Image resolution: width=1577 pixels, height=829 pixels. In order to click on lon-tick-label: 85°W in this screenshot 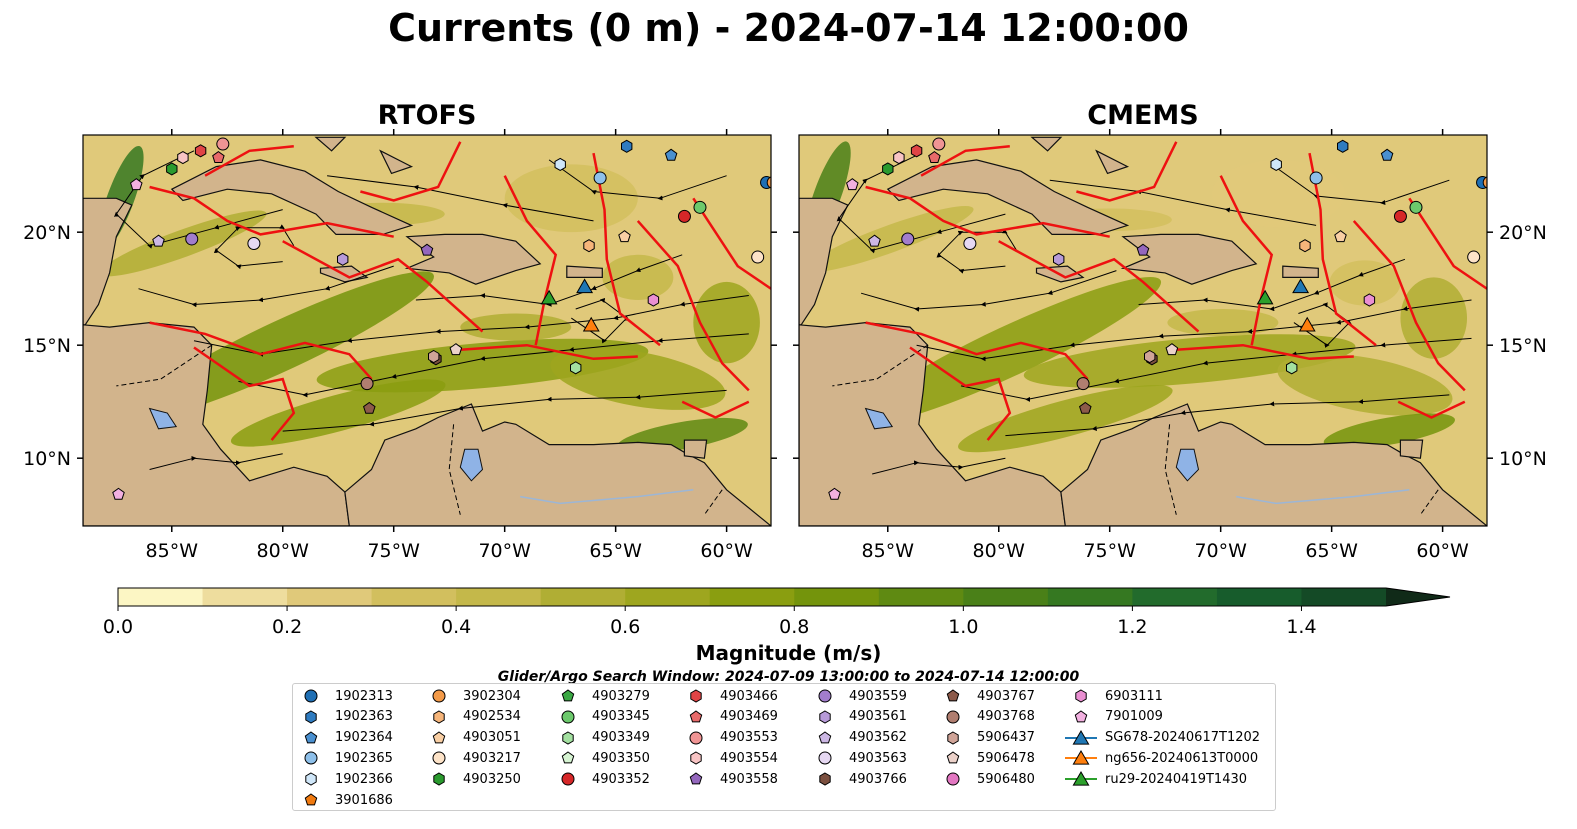, I will do `click(172, 551)`.